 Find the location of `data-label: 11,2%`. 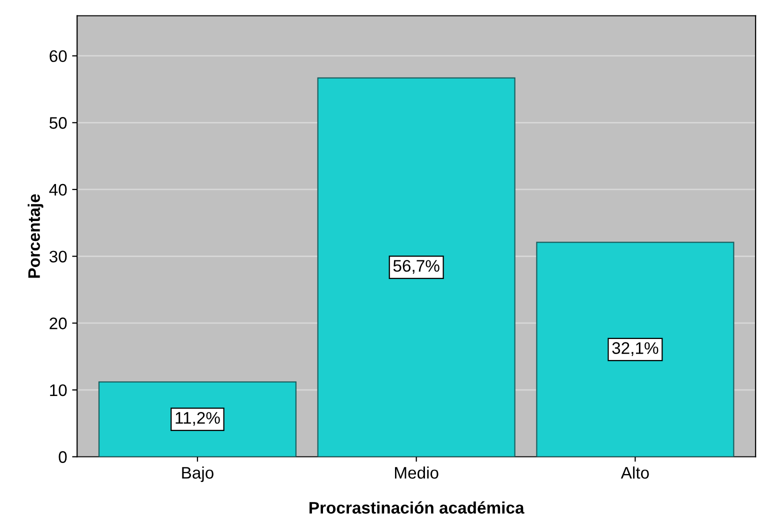

data-label: 11,2% is located at coordinates (198, 419).